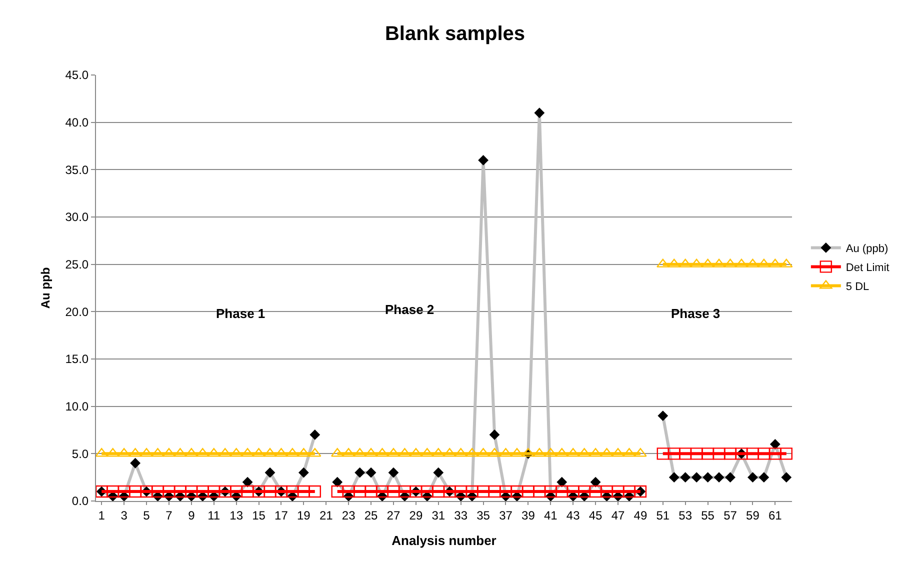  Describe the element at coordinates (80, 501) in the screenshot. I see `y-tick-label: 0.0` at that location.